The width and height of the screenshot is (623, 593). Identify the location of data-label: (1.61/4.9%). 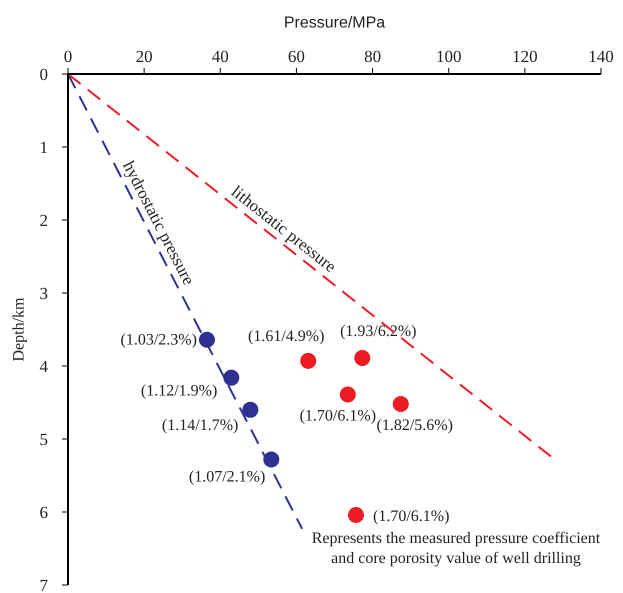
(286, 336).